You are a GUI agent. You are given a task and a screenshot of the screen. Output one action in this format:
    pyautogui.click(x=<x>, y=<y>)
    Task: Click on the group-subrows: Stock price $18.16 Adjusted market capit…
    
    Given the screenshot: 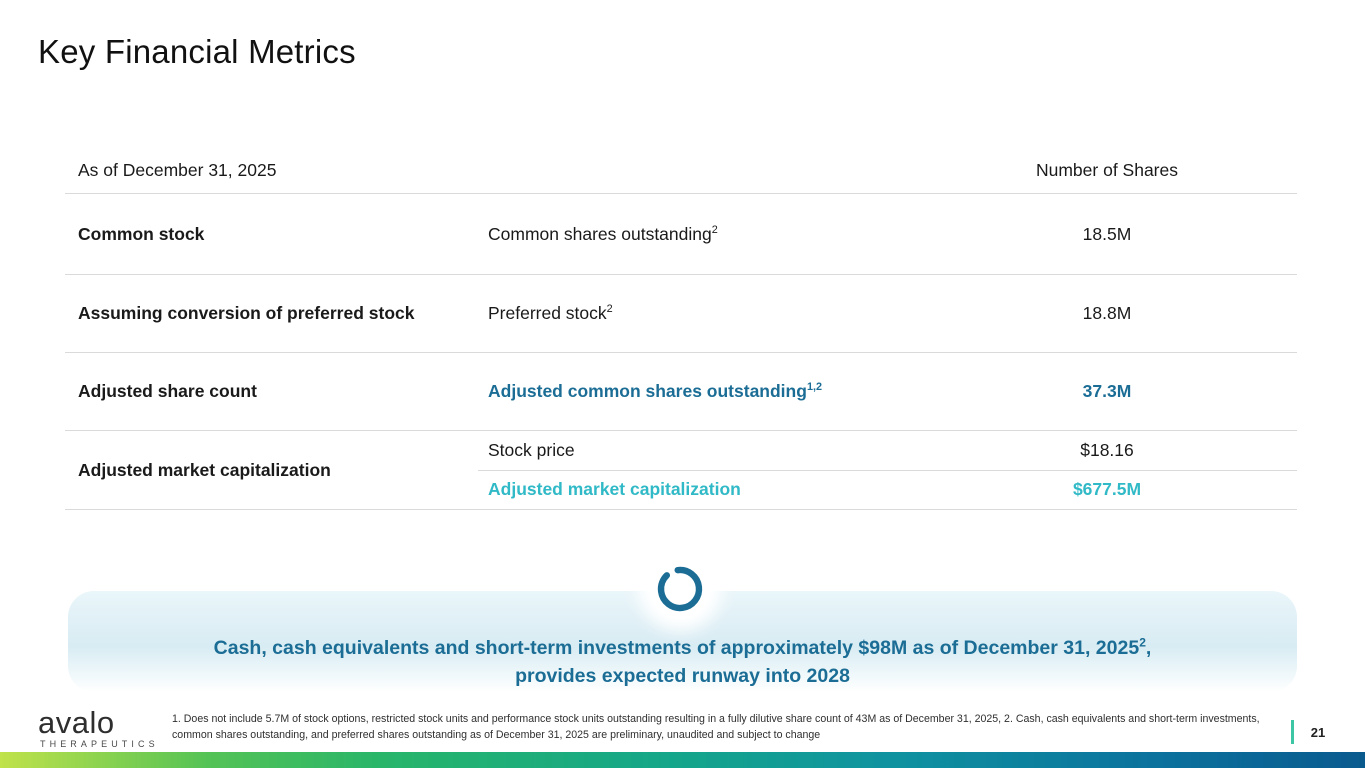 What is the action you would take?
    pyautogui.click(x=887, y=470)
    